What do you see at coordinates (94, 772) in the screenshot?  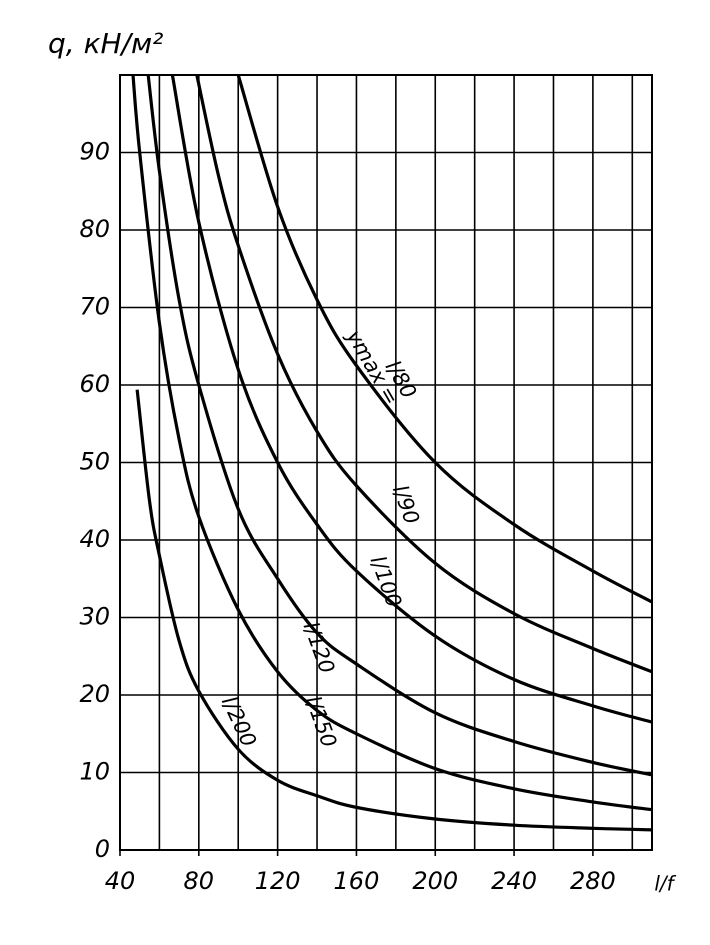 I see `y-tick-label: 10` at bounding box center [94, 772].